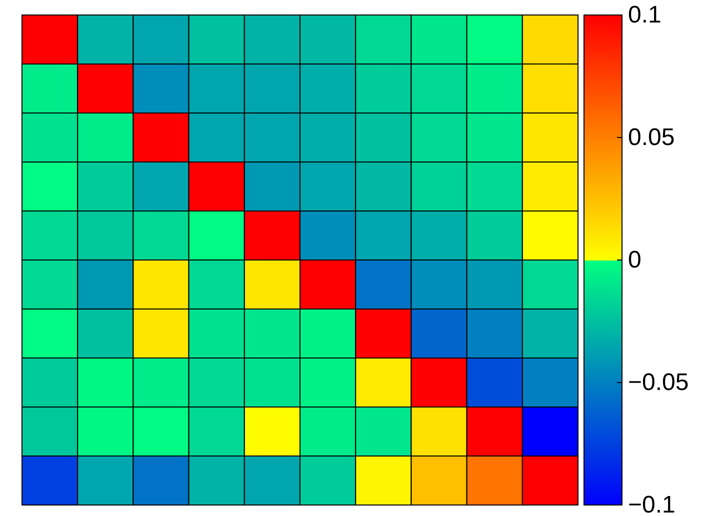 This screenshot has width=708, height=516. What do you see at coordinates (635, 260) in the screenshot?
I see `color-bar-label: 0` at bounding box center [635, 260].